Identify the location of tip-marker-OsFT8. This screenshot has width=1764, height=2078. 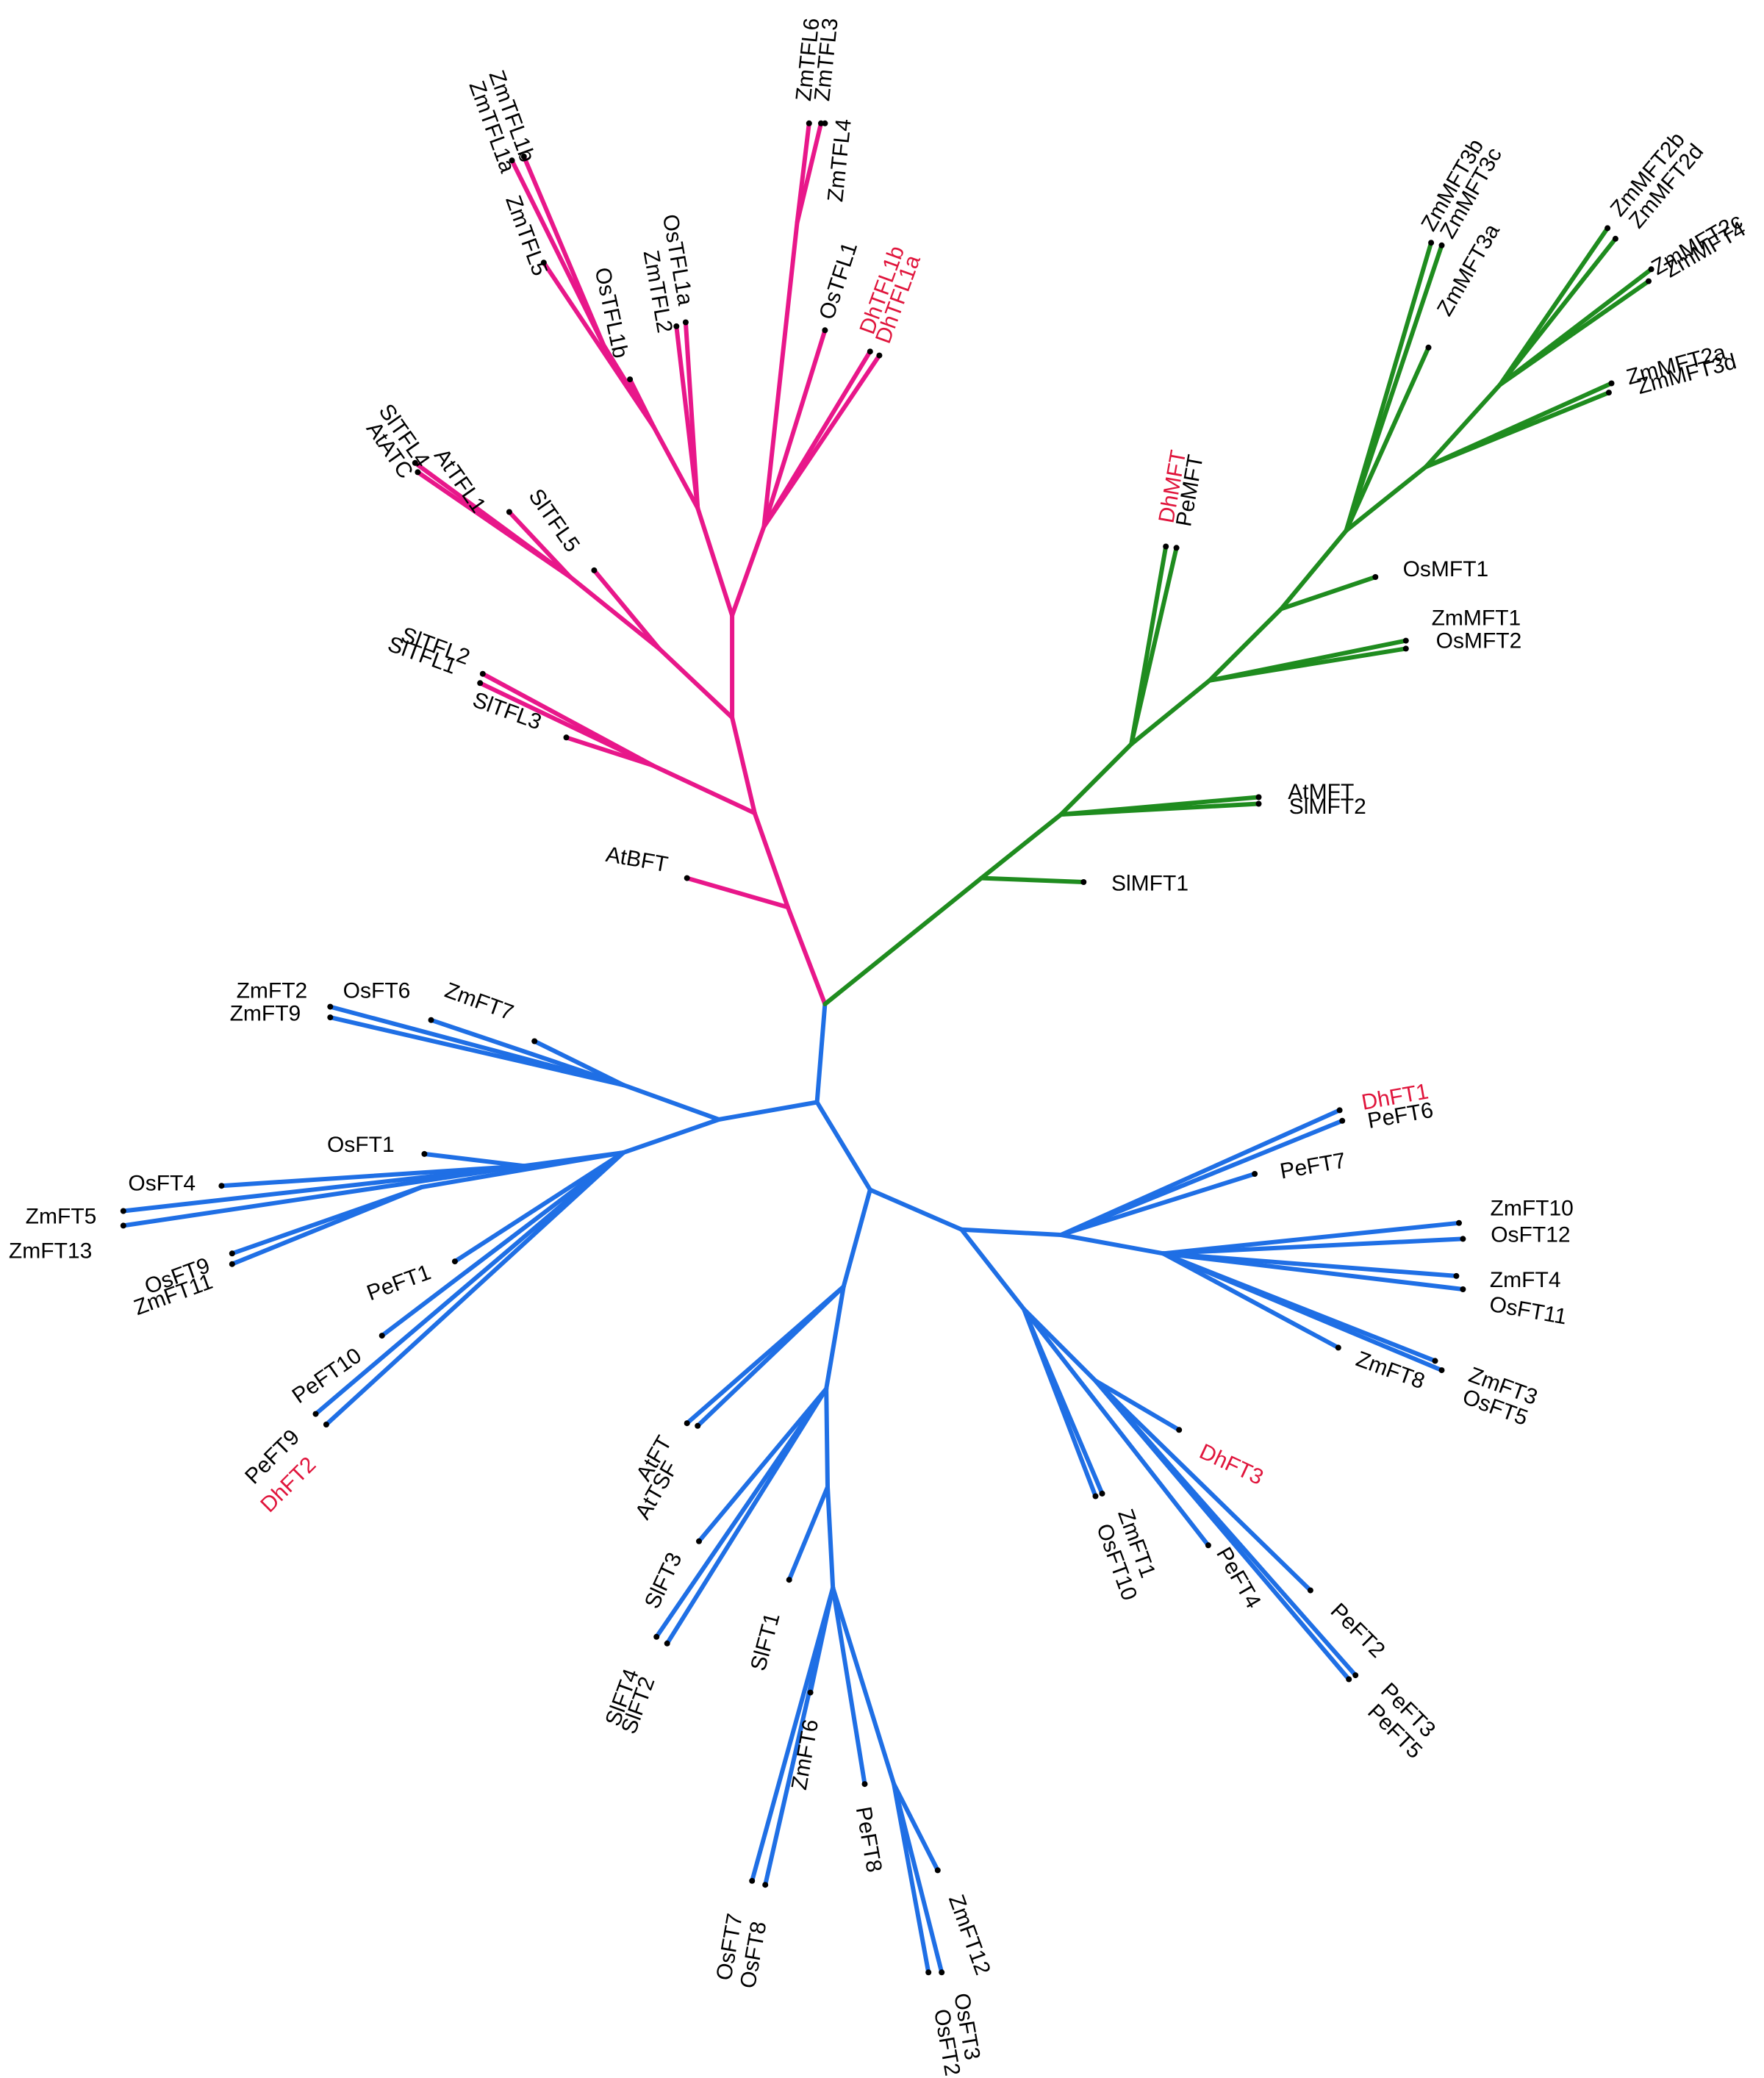
(765, 1885).